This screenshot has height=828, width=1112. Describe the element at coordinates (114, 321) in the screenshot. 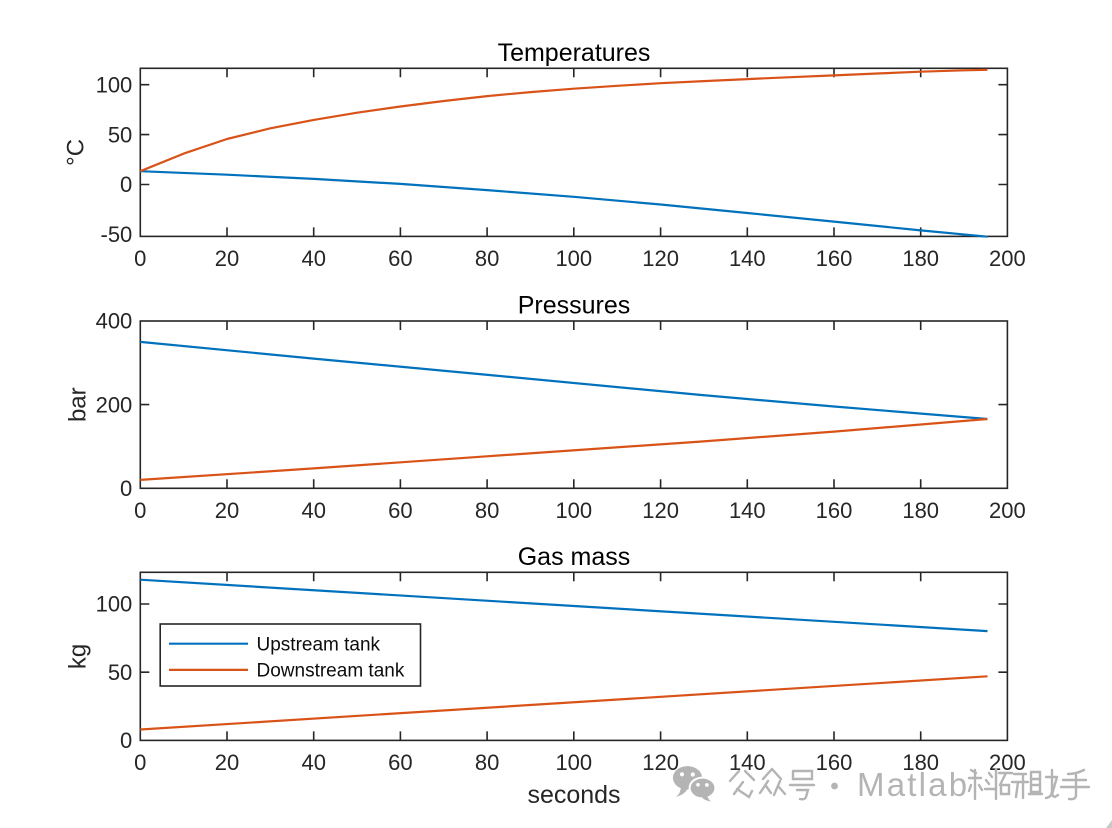

I see `svg-text: 400` at that location.